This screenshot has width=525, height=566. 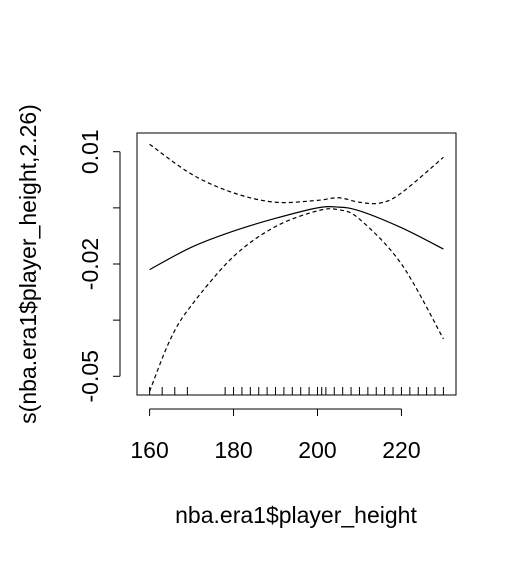 I want to click on x-axis-label: nba.era1$player_height, so click(x=296, y=515).